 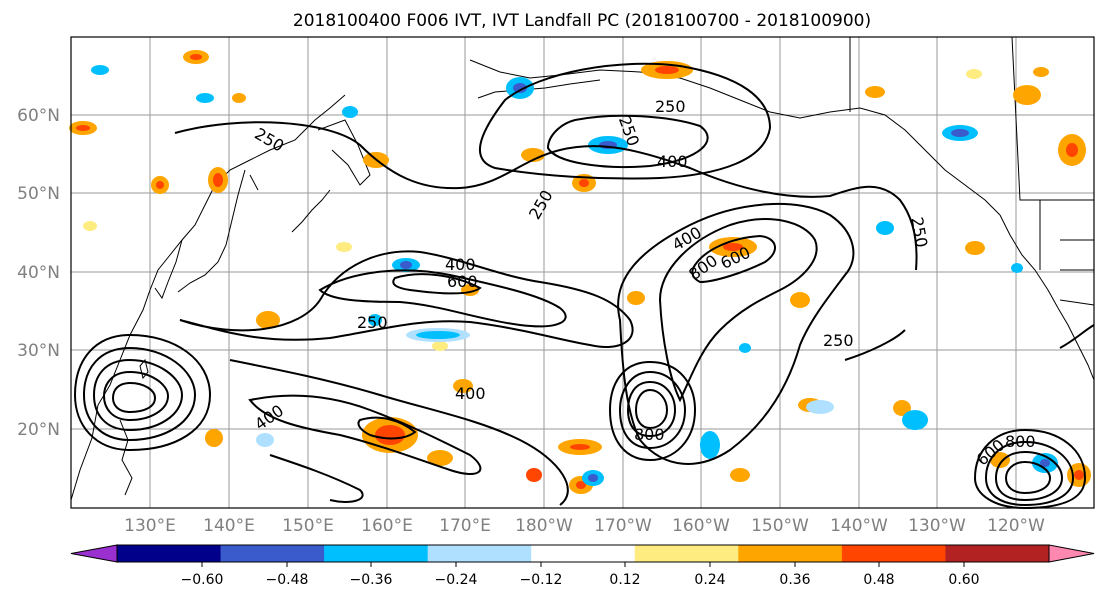 What do you see at coordinates (623, 526) in the screenshot?
I see `lon-label: 170°W` at bounding box center [623, 526].